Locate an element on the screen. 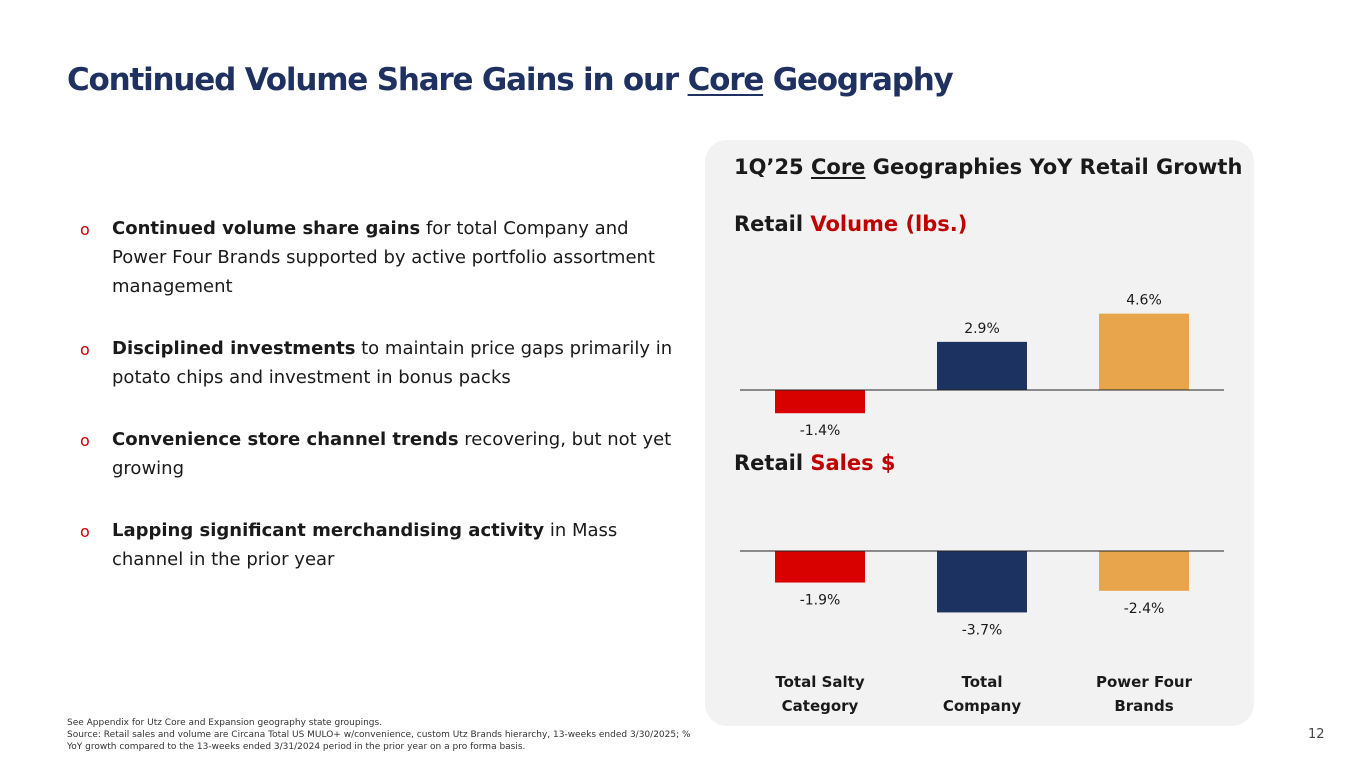  bullet-text: in Mass channel in the prior year is located at coordinates (365, 545).